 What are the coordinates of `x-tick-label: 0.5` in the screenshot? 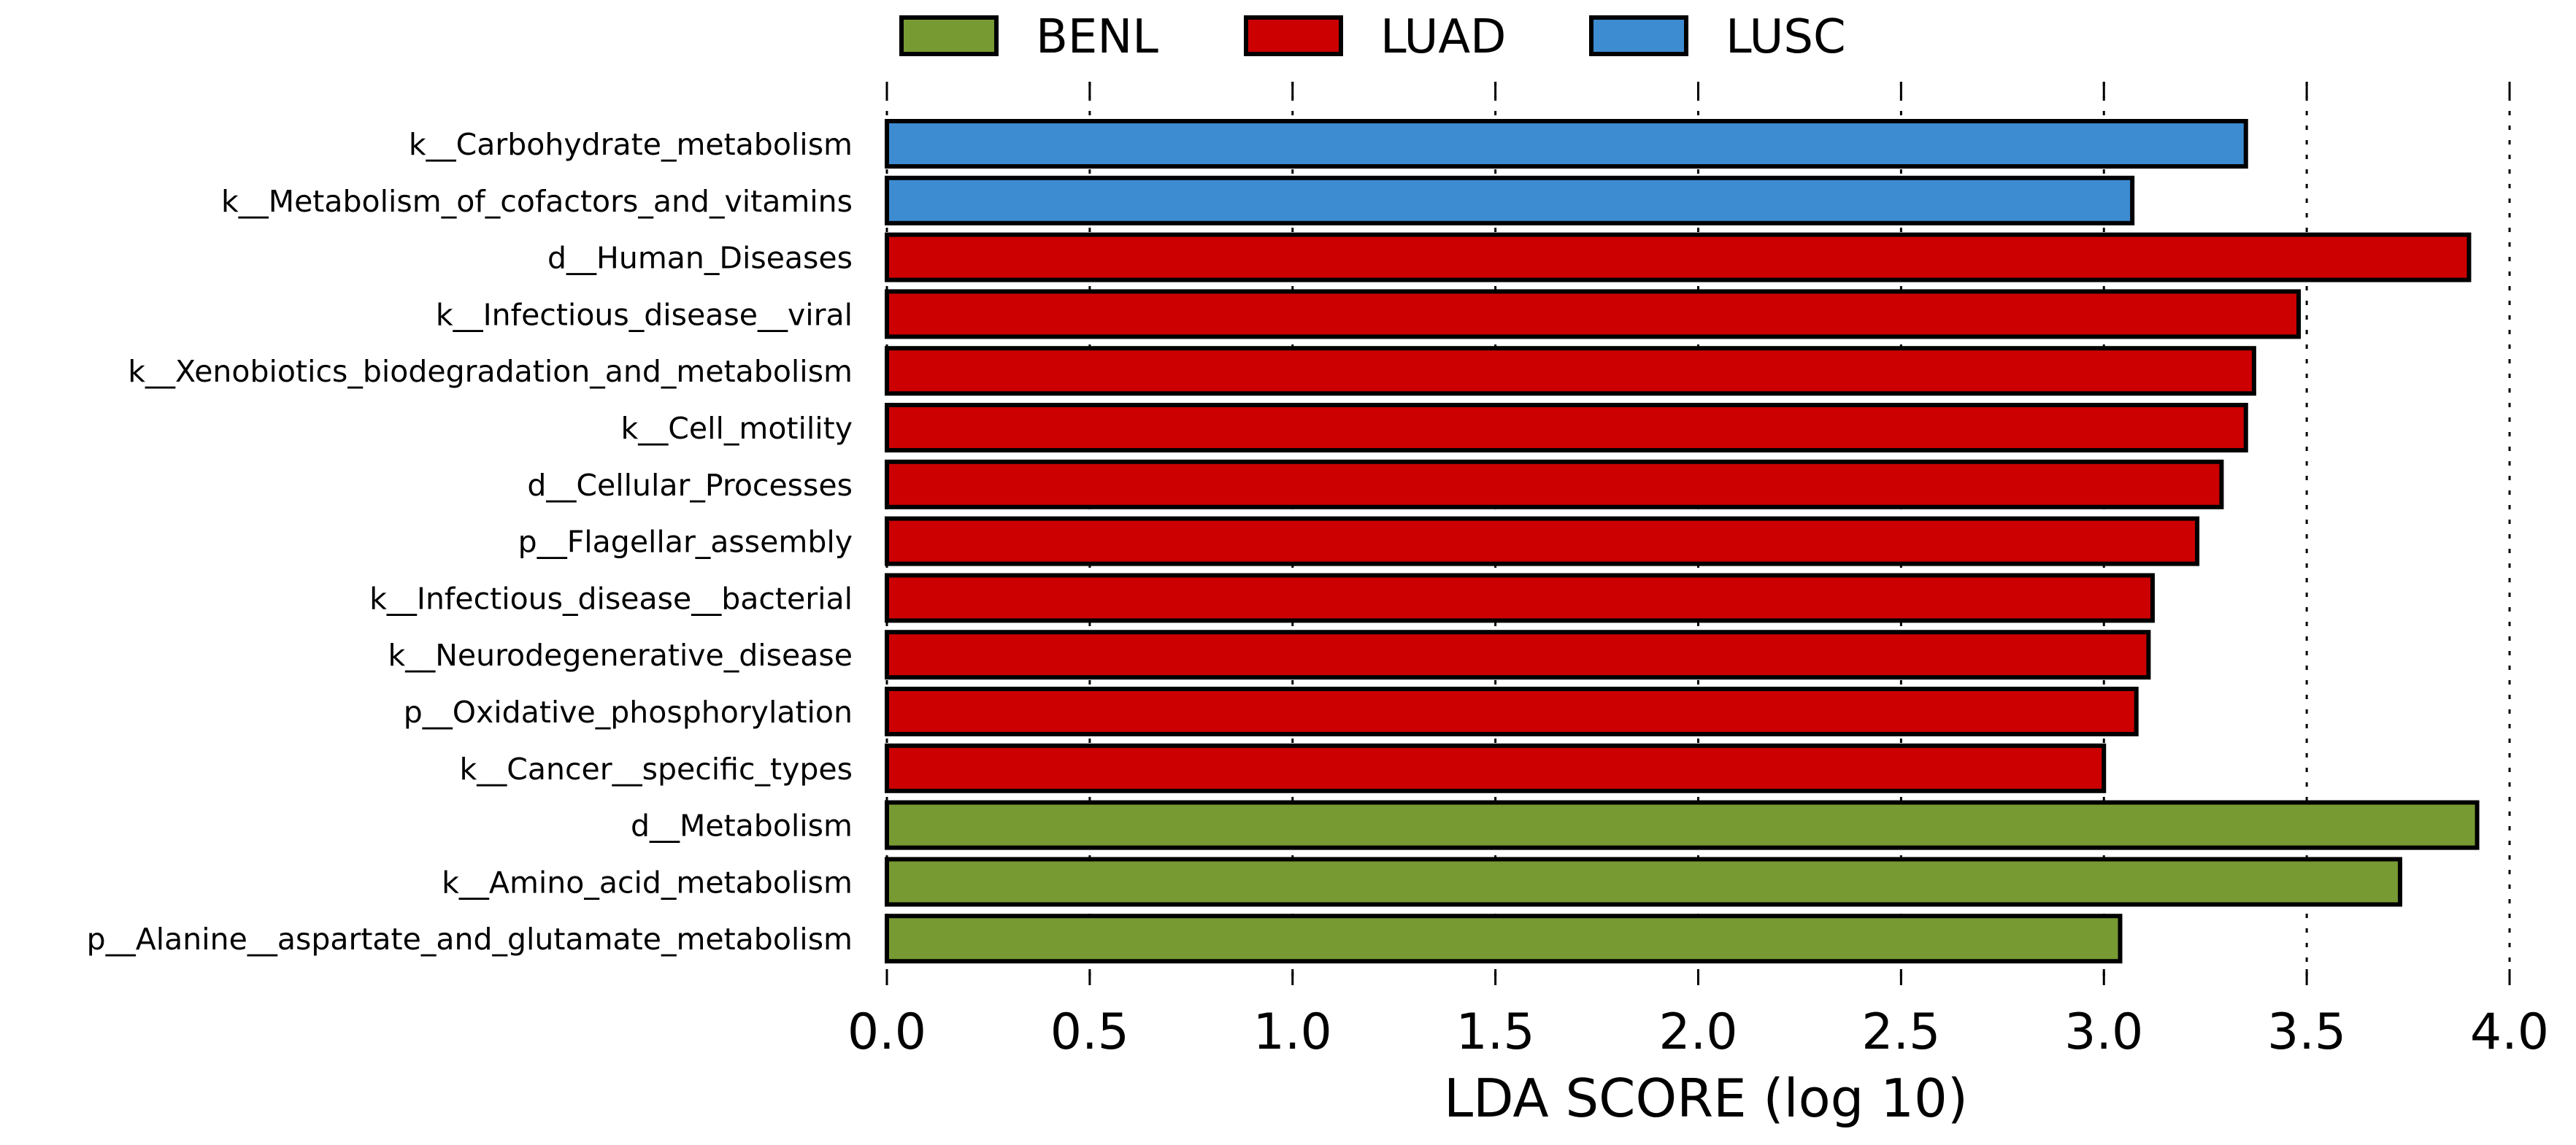 It's located at (1089, 1032).